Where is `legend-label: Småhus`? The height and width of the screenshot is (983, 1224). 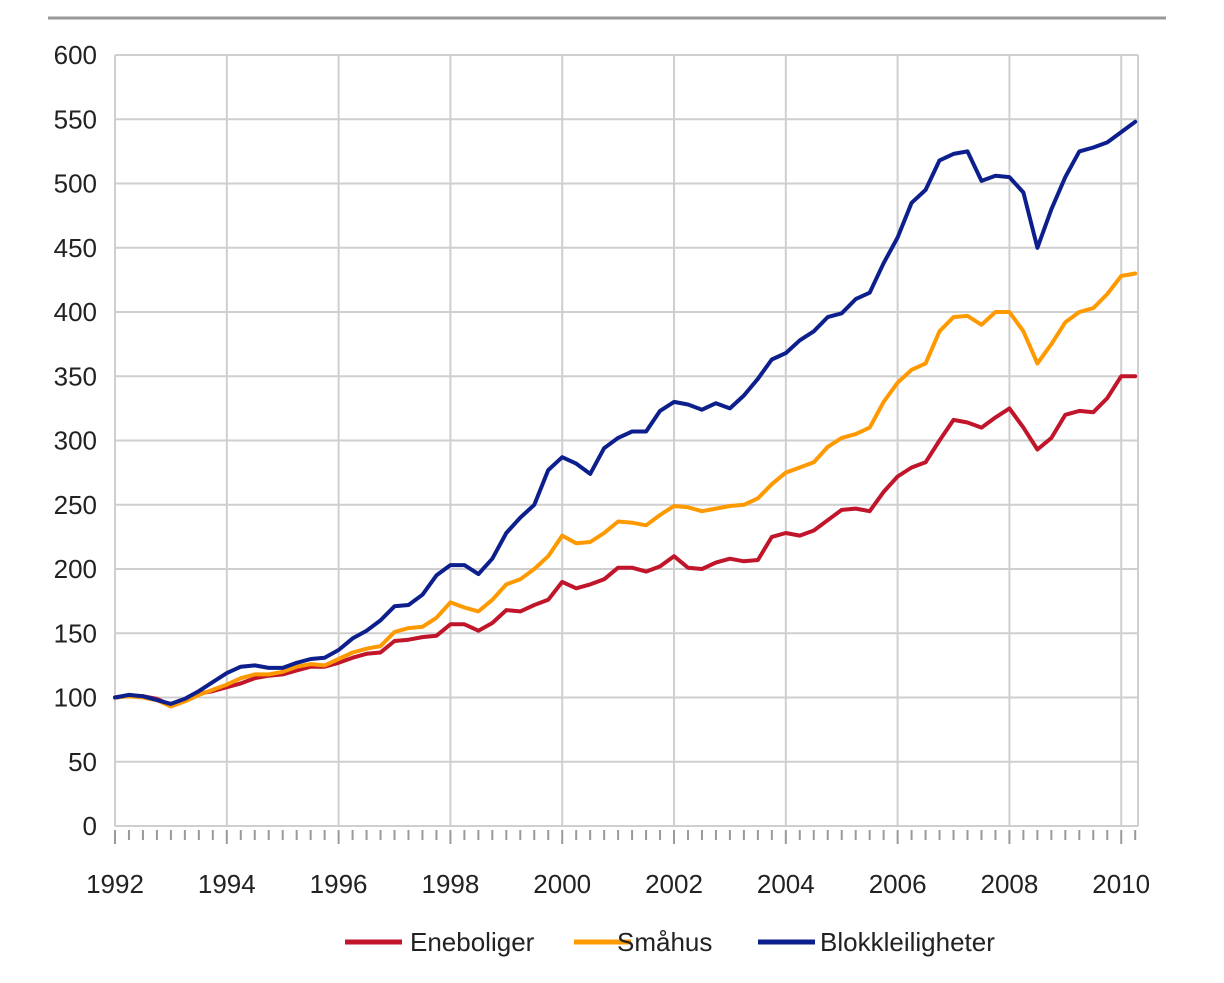 legend-label: Småhus is located at coordinates (664, 942).